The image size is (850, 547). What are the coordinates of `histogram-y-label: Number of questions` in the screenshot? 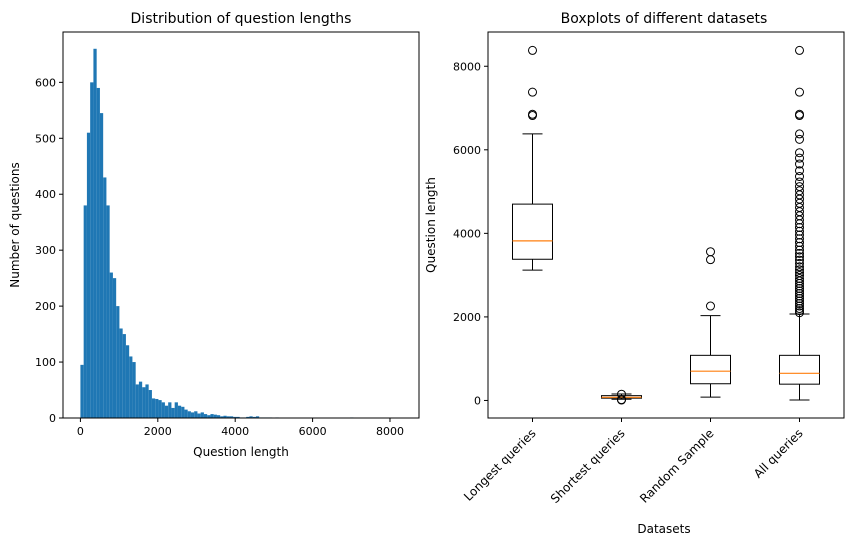 It's located at (15, 225).